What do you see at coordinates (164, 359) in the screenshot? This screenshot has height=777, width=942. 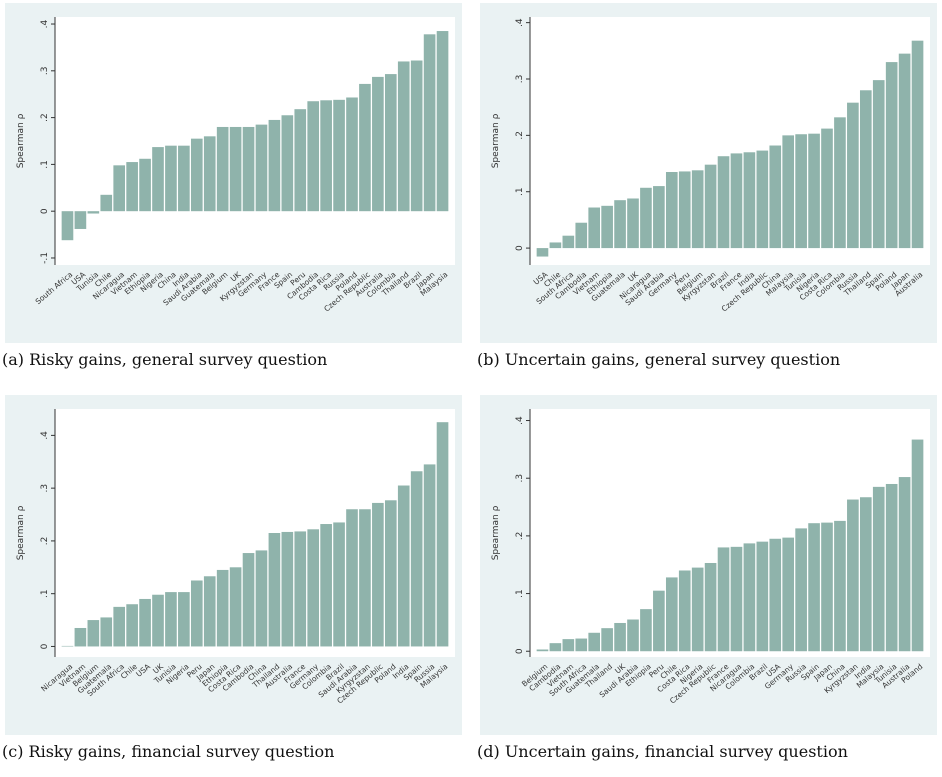 I see `caption: (a) Risky gains, general survey question` at bounding box center [164, 359].